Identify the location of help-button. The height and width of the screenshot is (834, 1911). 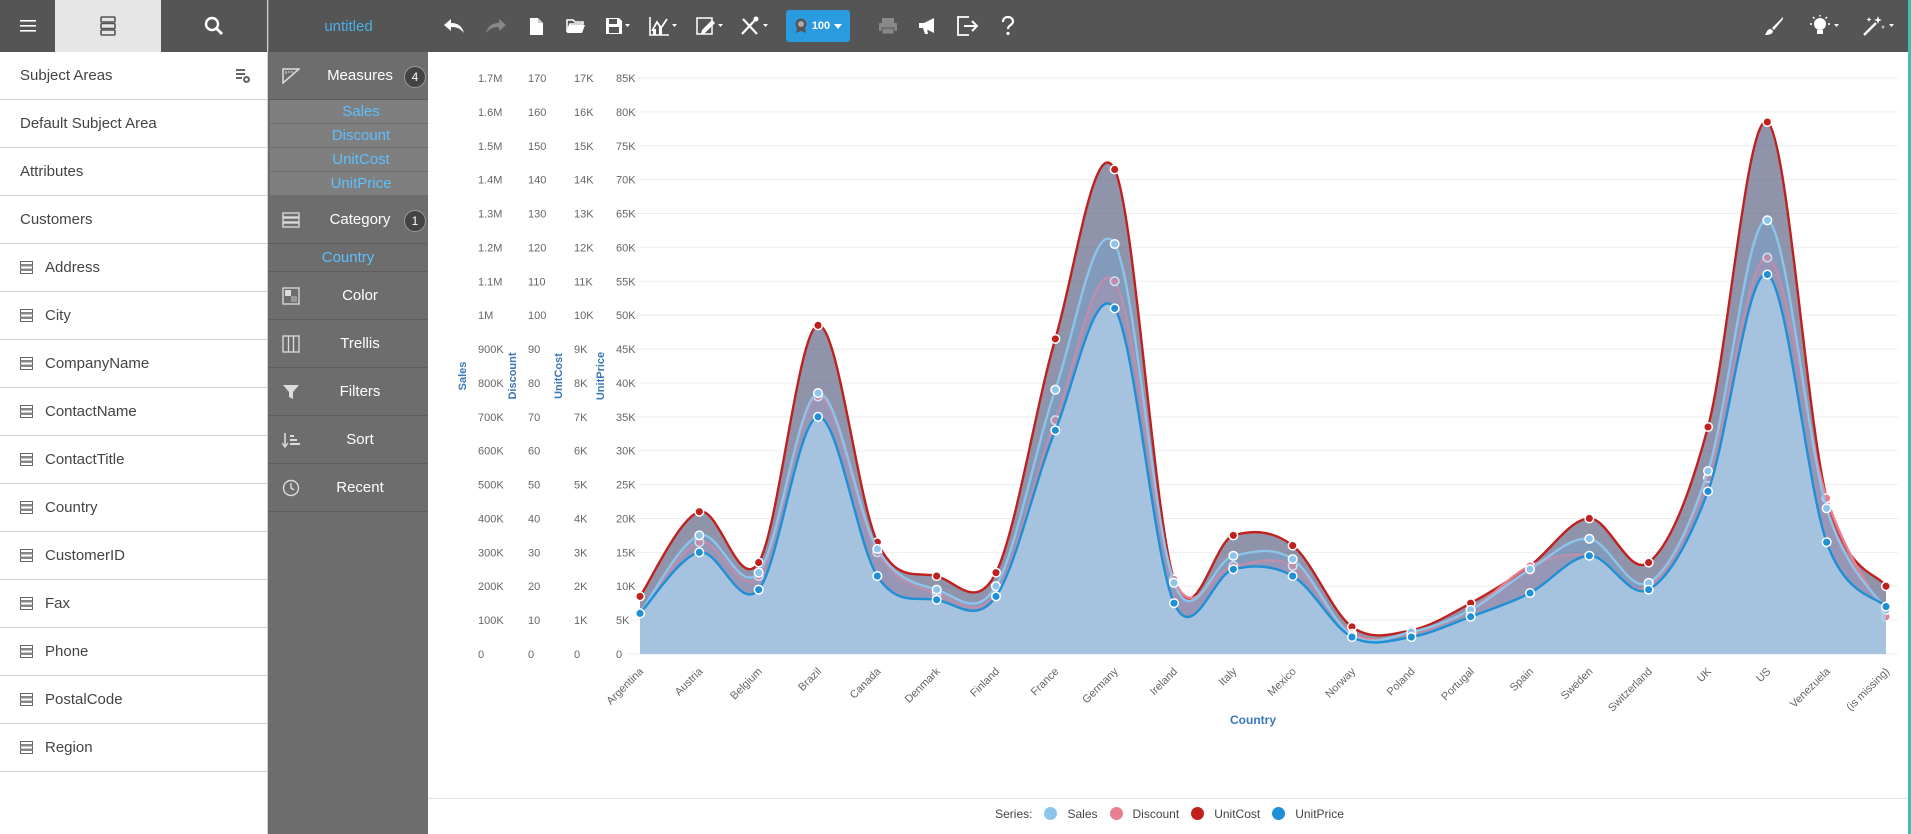
(1008, 26).